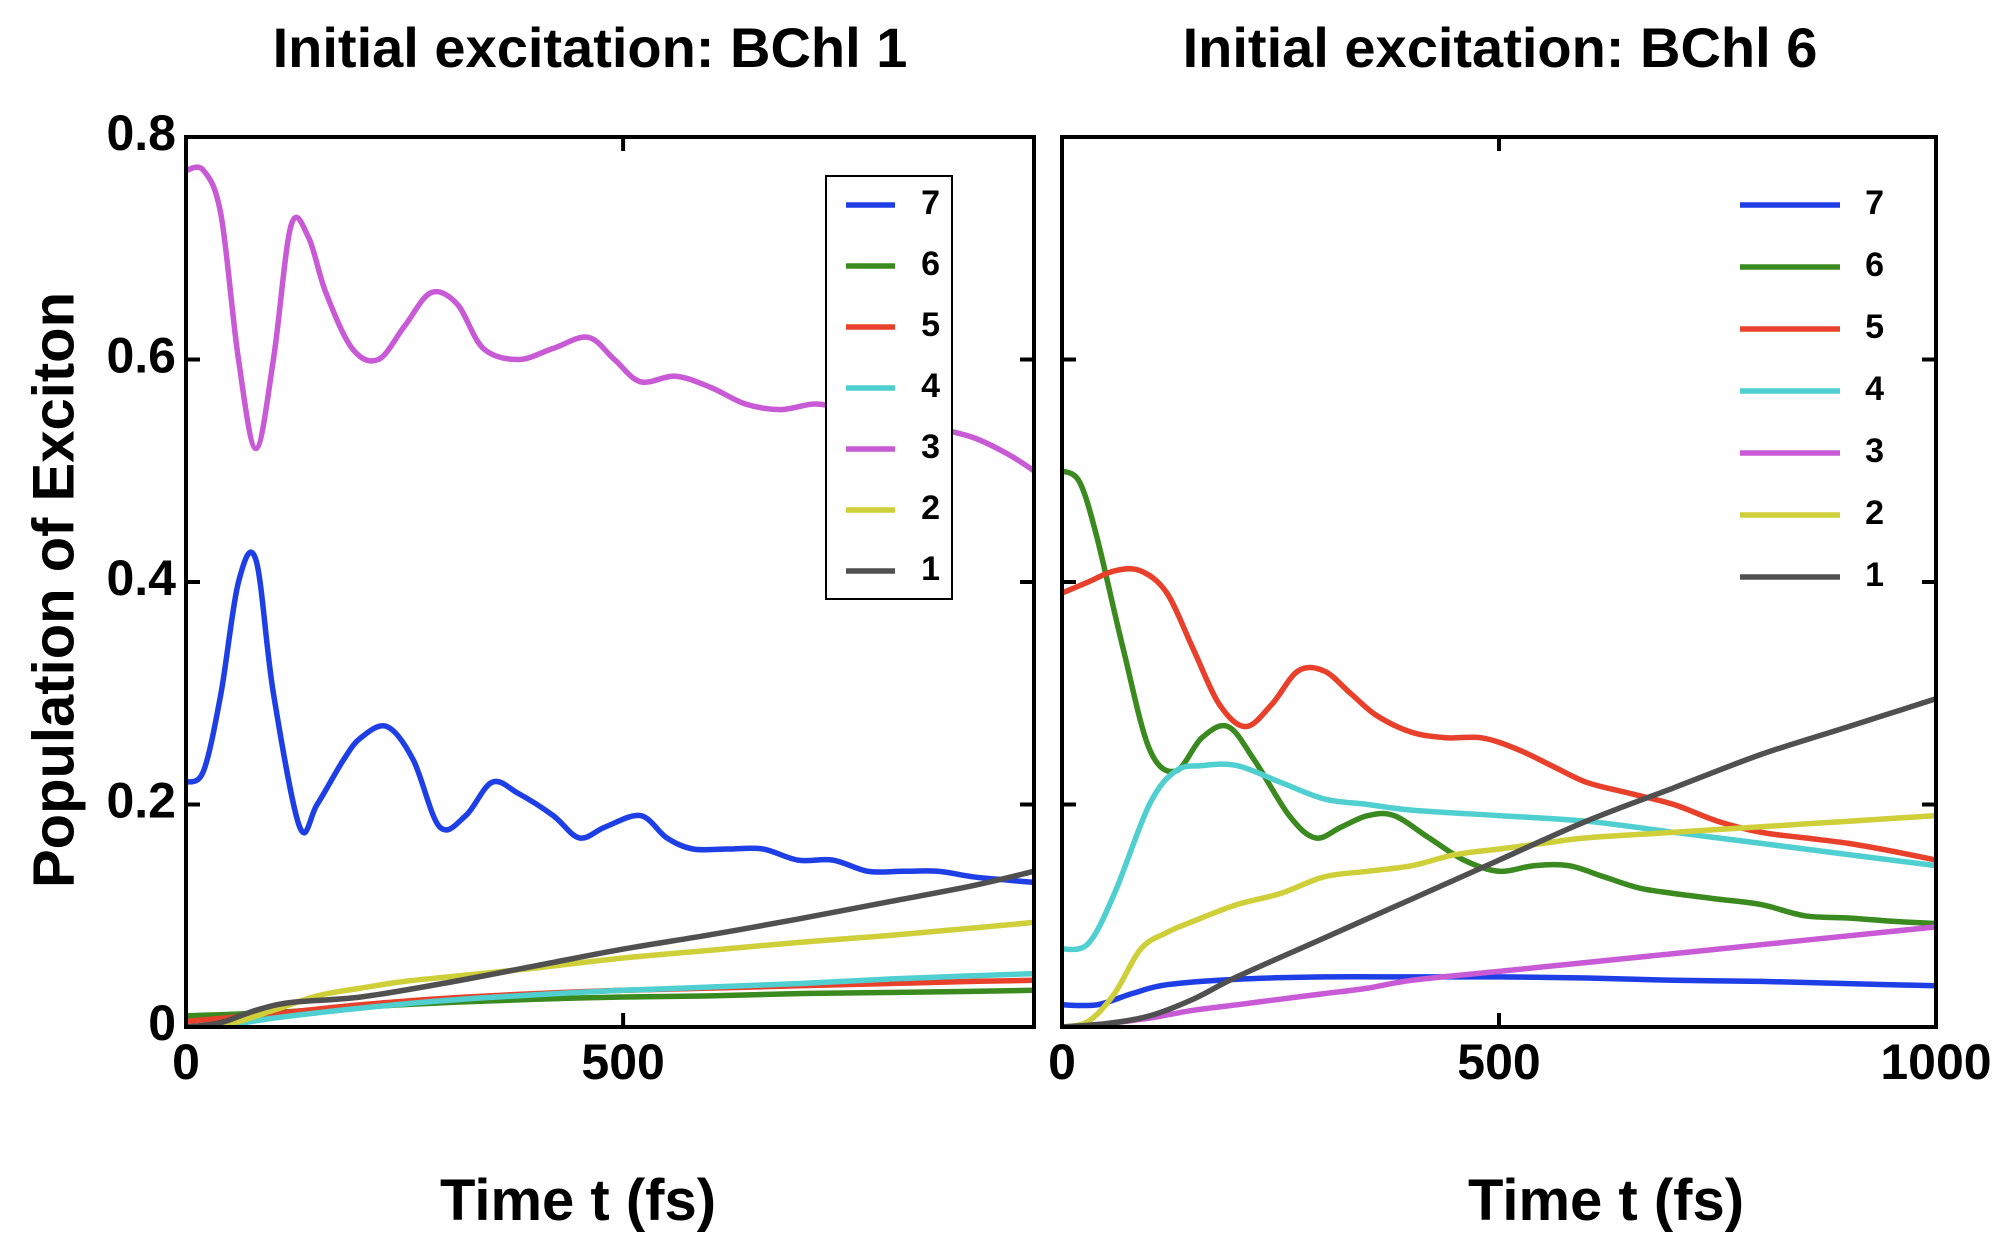 This screenshot has width=2016, height=1243. I want to click on x-tick-label: 1000, so click(1935, 1062).